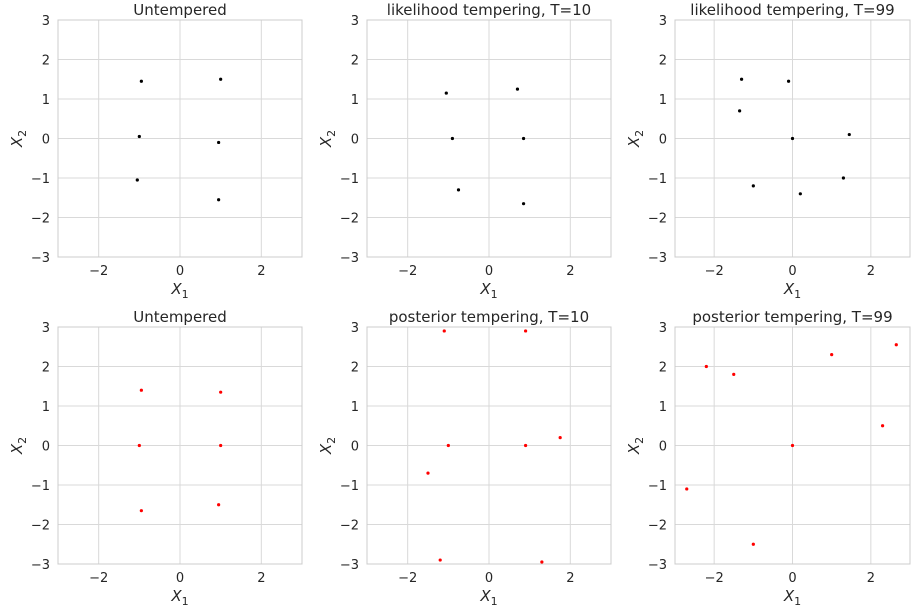 The height and width of the screenshot is (612, 911). What do you see at coordinates (792, 317) in the screenshot?
I see `subplot-title: posterior tempering, T=99` at bounding box center [792, 317].